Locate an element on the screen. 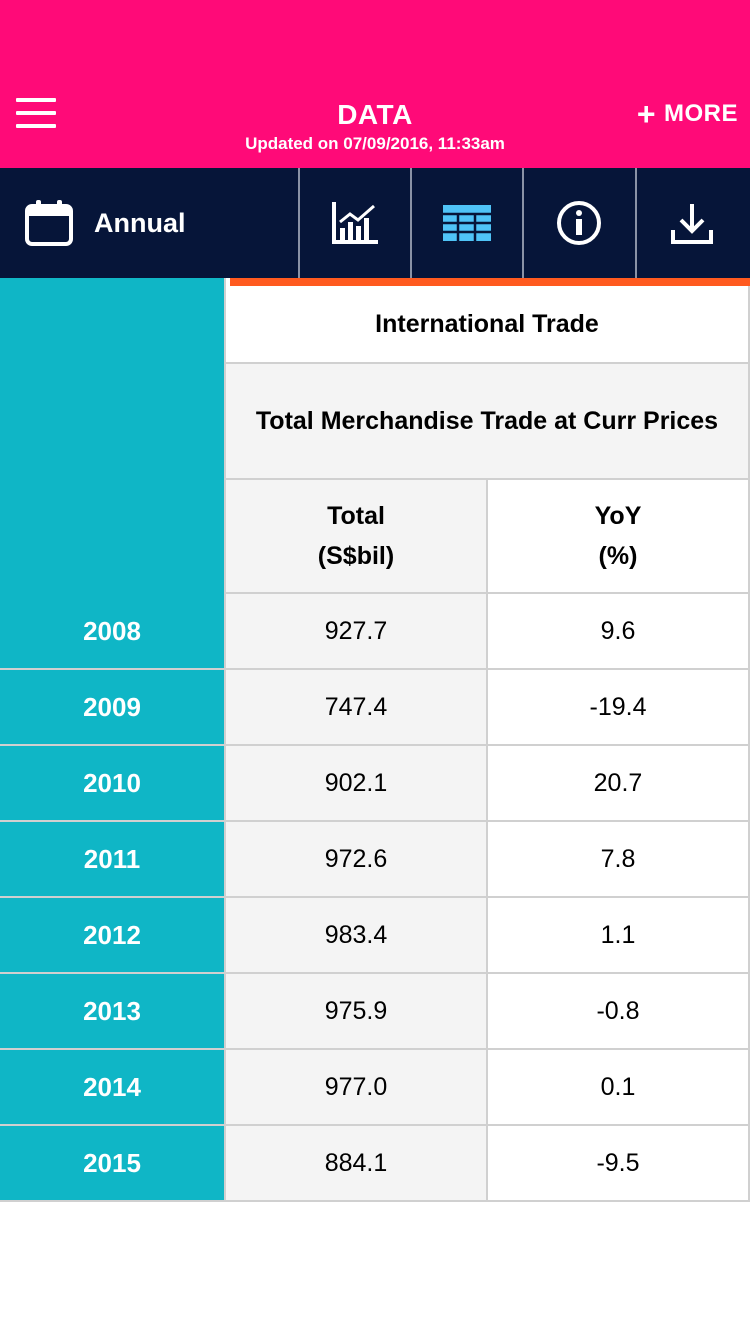  year-cell: 2009 is located at coordinates (113, 708).